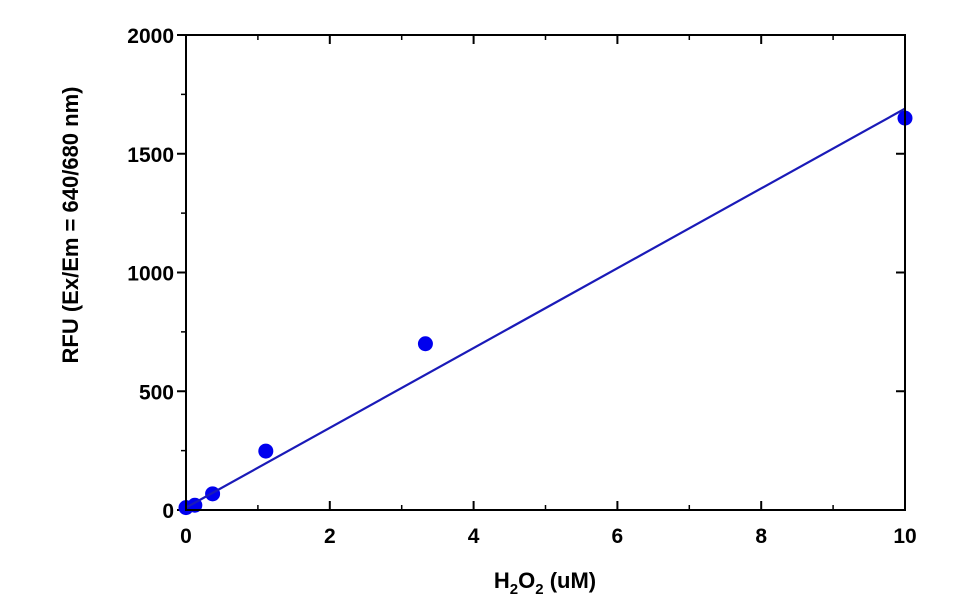 This screenshot has height=611, width=974. Describe the element at coordinates (186, 536) in the screenshot. I see `x-tick-label: 0` at that location.